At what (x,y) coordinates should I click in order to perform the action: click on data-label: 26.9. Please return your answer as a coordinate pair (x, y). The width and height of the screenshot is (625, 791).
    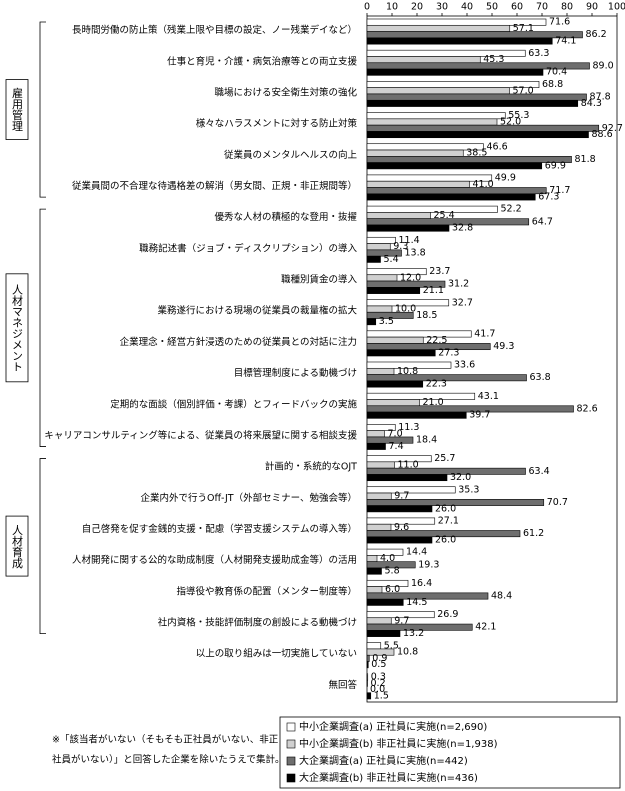
    Looking at the image, I should click on (447, 614).